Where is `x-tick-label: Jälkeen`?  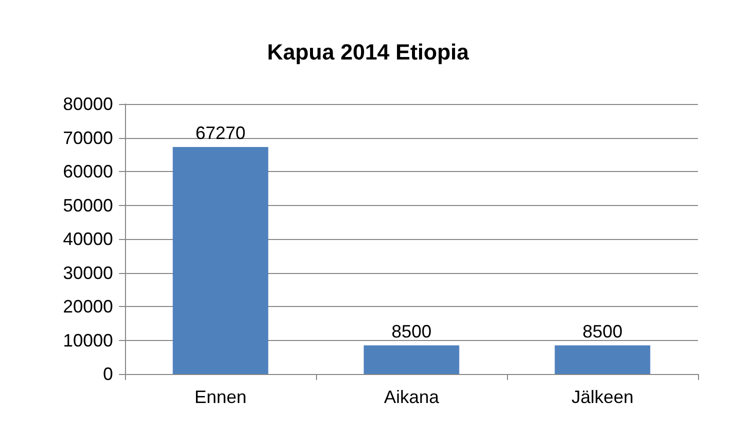 x-tick-label: Jälkeen is located at coordinates (602, 397).